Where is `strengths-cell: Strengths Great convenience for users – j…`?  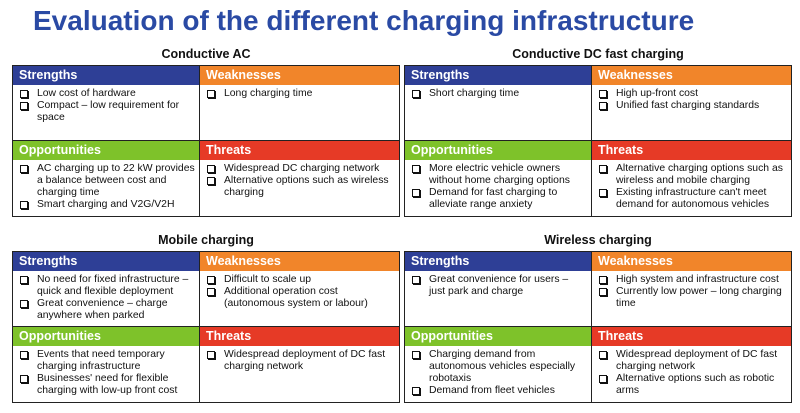
strengths-cell: Strengths Great convenience for users – j… is located at coordinates (498, 289).